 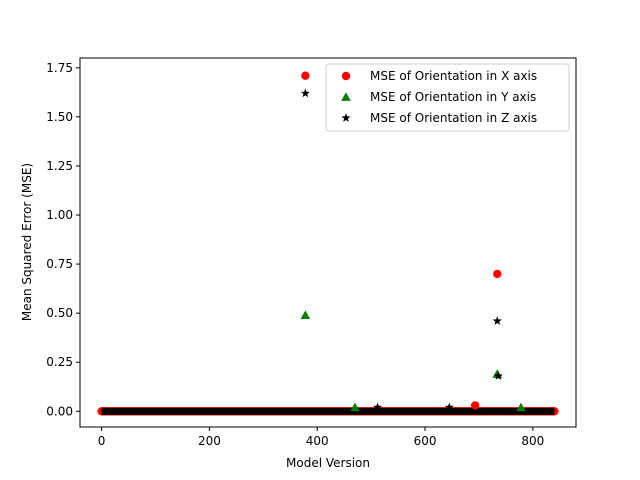 What do you see at coordinates (317, 441) in the screenshot?
I see `x-tick-label-2: 400` at bounding box center [317, 441].